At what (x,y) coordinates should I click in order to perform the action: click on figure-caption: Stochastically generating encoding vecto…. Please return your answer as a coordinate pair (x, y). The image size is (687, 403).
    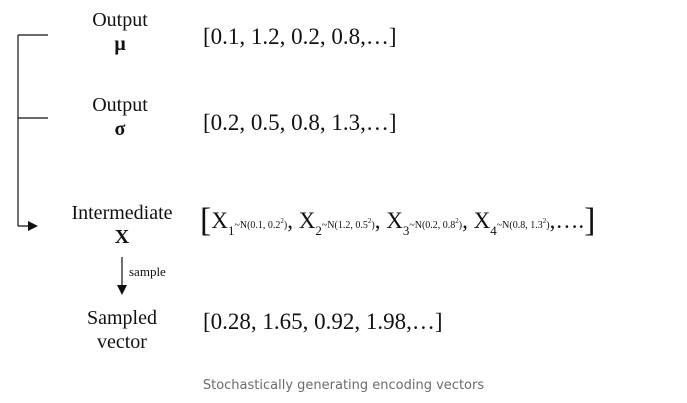
    Looking at the image, I should click on (343, 385).